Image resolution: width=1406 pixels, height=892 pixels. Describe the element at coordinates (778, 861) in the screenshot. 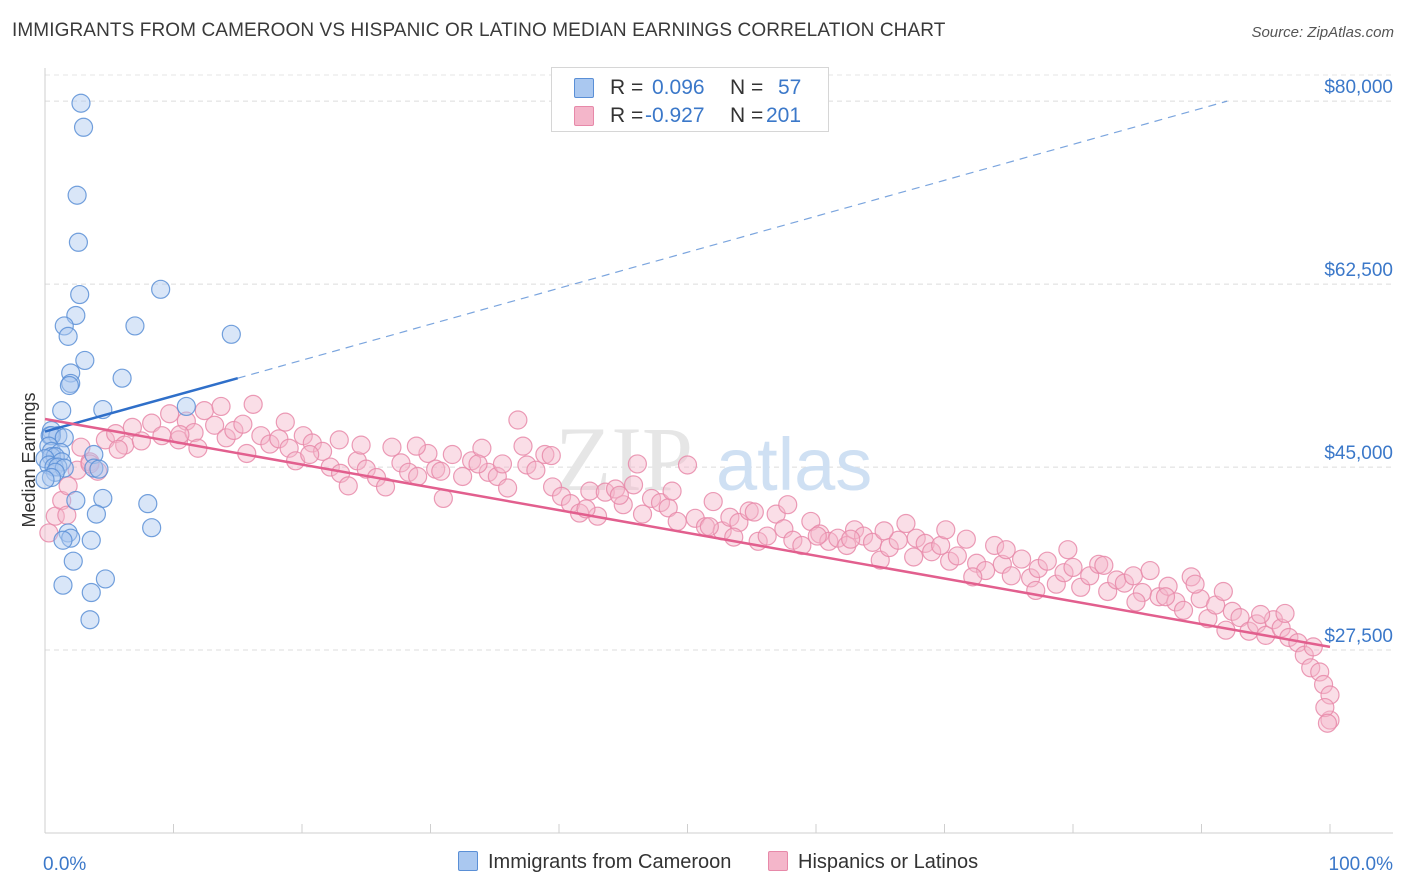

I see `bottom-swatch-pink` at that location.